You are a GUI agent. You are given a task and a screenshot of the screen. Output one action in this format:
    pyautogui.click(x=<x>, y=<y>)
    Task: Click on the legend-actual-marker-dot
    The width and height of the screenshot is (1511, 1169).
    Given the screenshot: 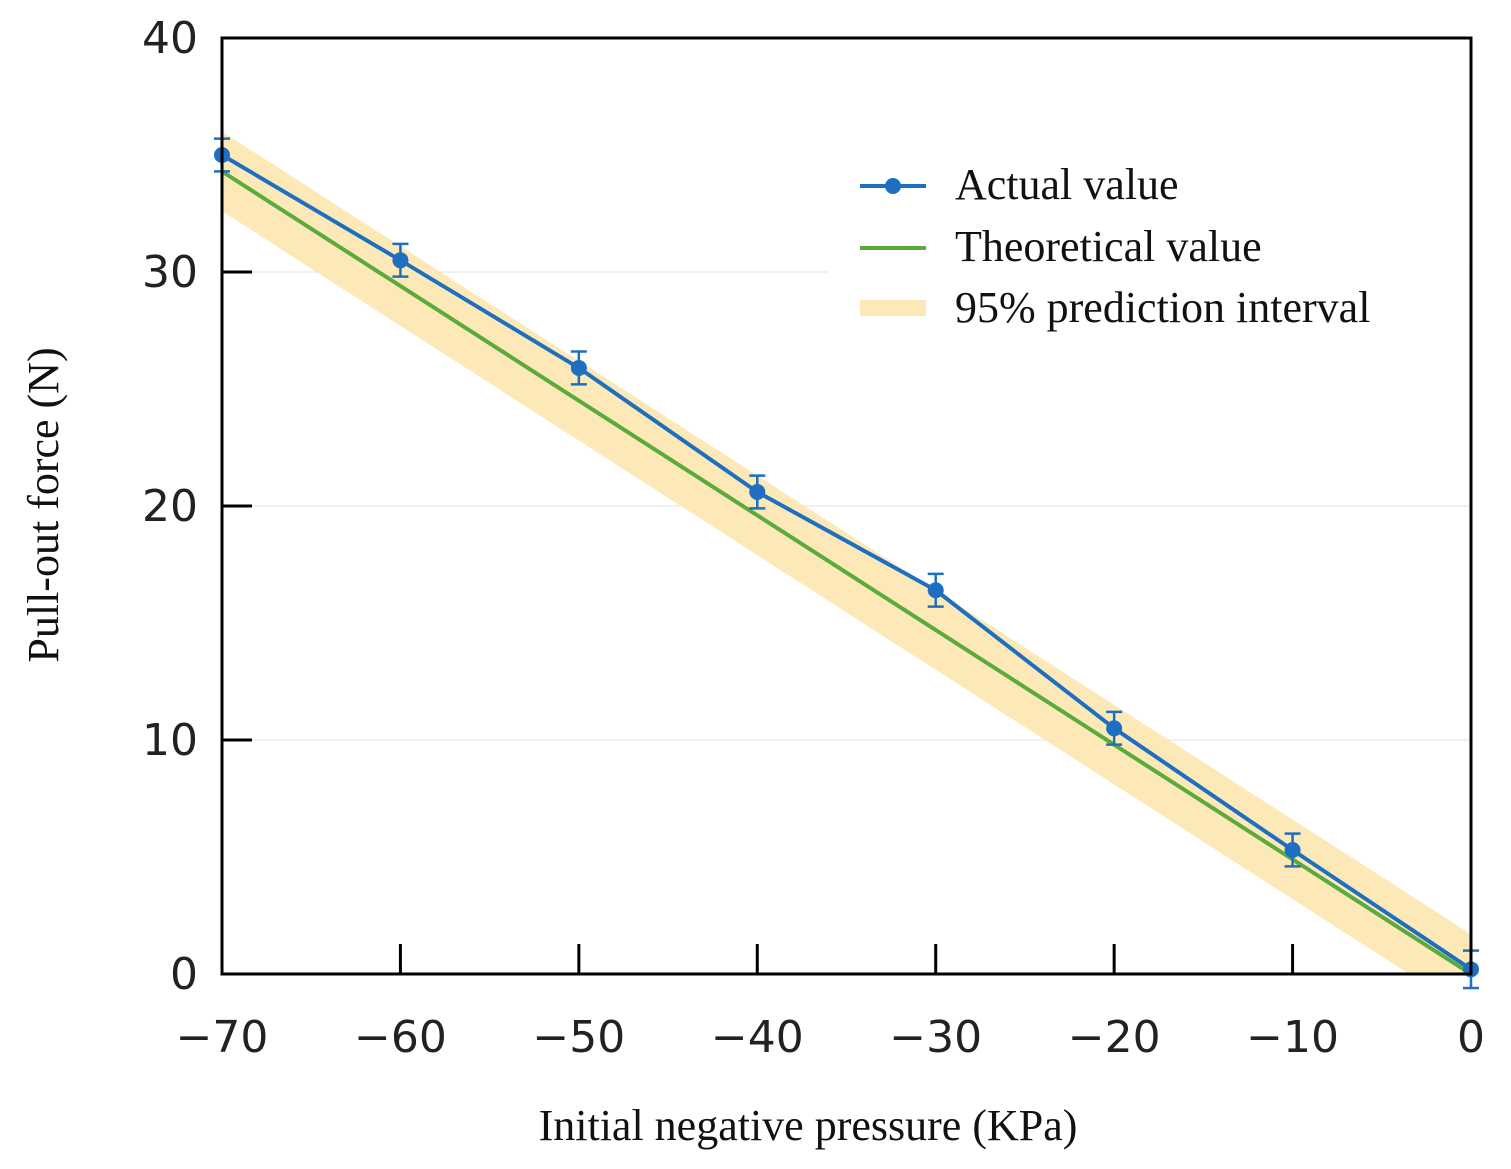 What is the action you would take?
    pyautogui.click(x=893, y=186)
    